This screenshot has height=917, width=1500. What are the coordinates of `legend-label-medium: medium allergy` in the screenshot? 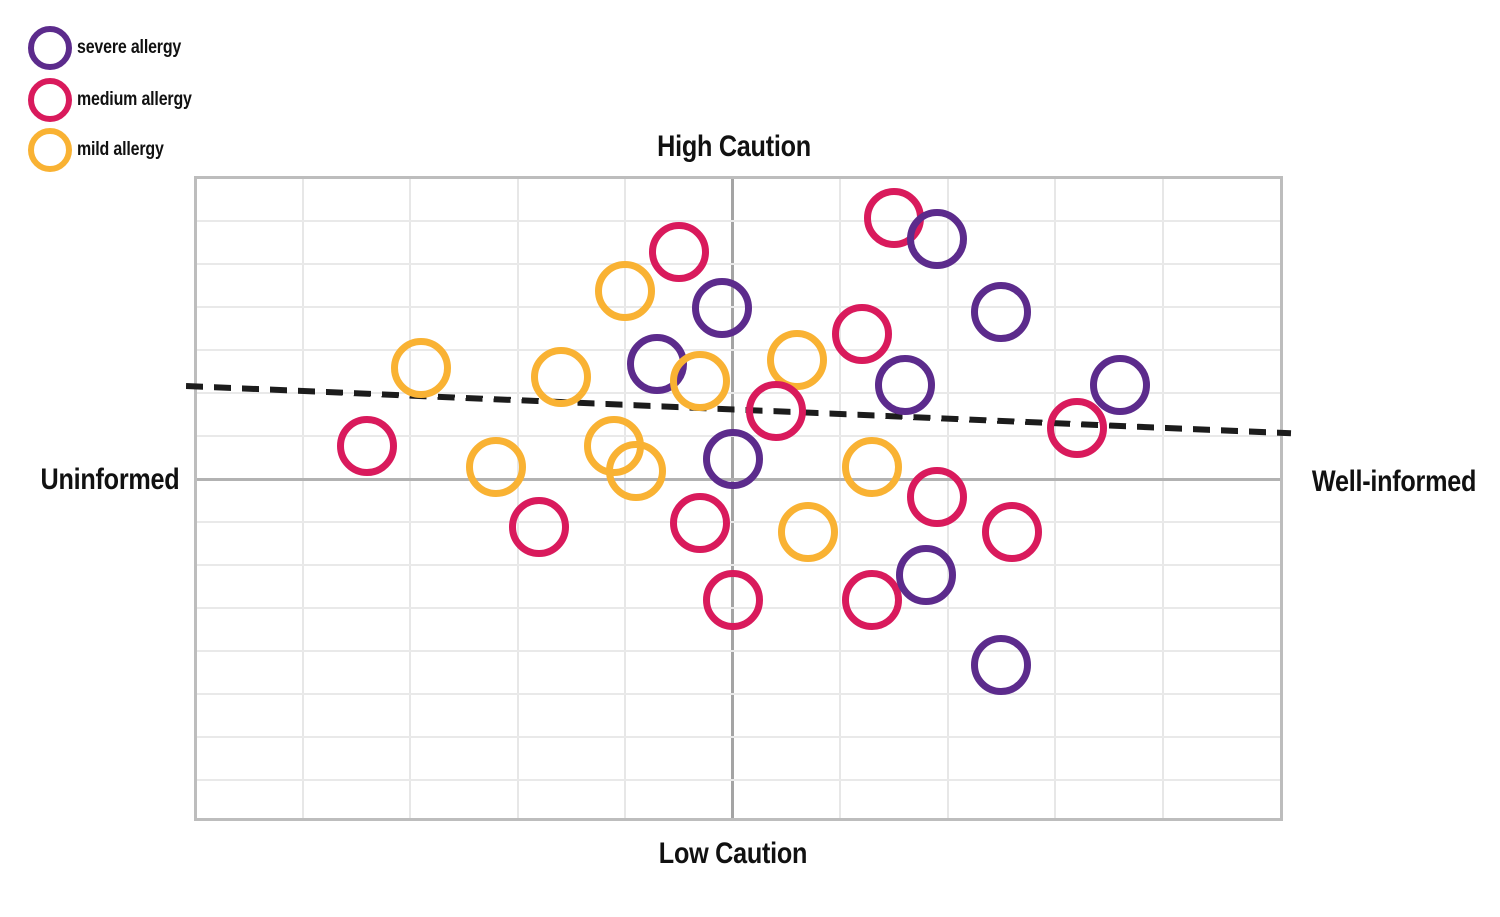 It's located at (134, 99).